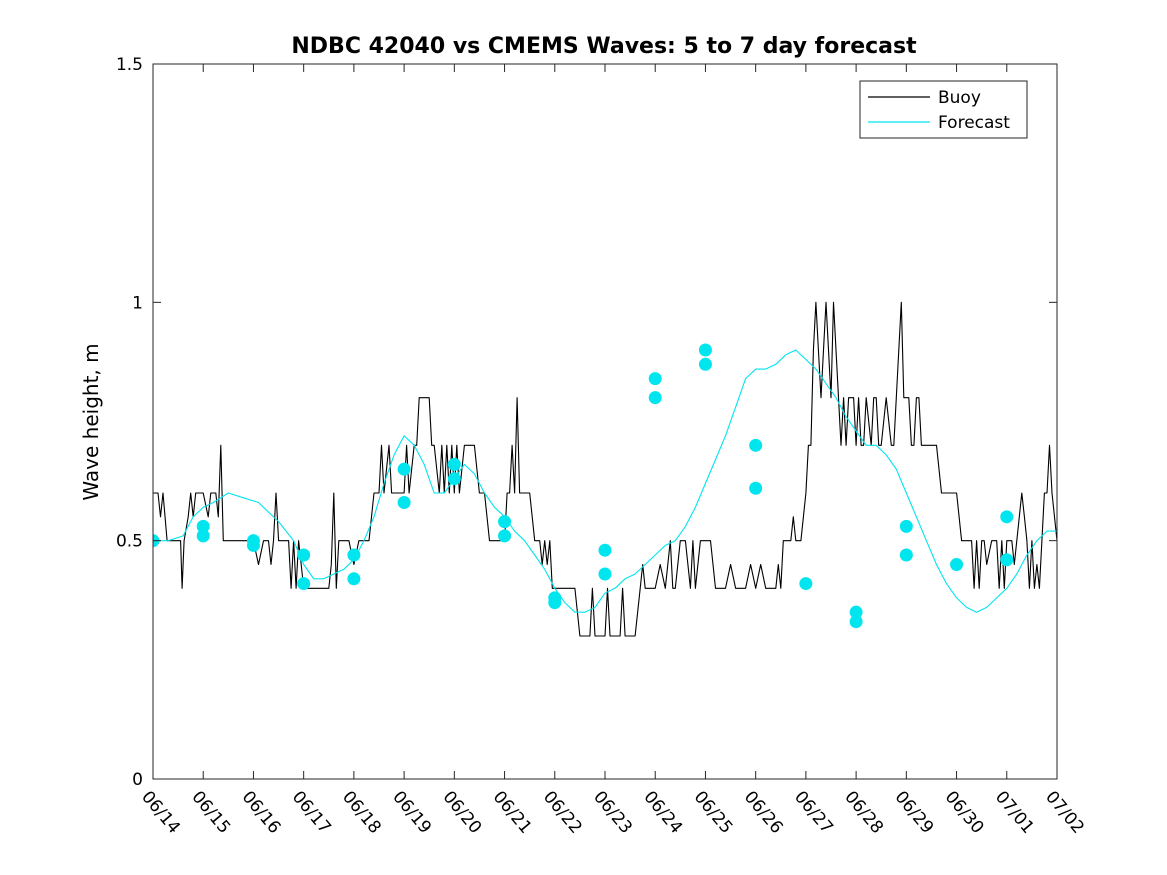 Image resolution: width=1167 pixels, height=875 pixels. I want to click on y-tick-label: 0, so click(137, 780).